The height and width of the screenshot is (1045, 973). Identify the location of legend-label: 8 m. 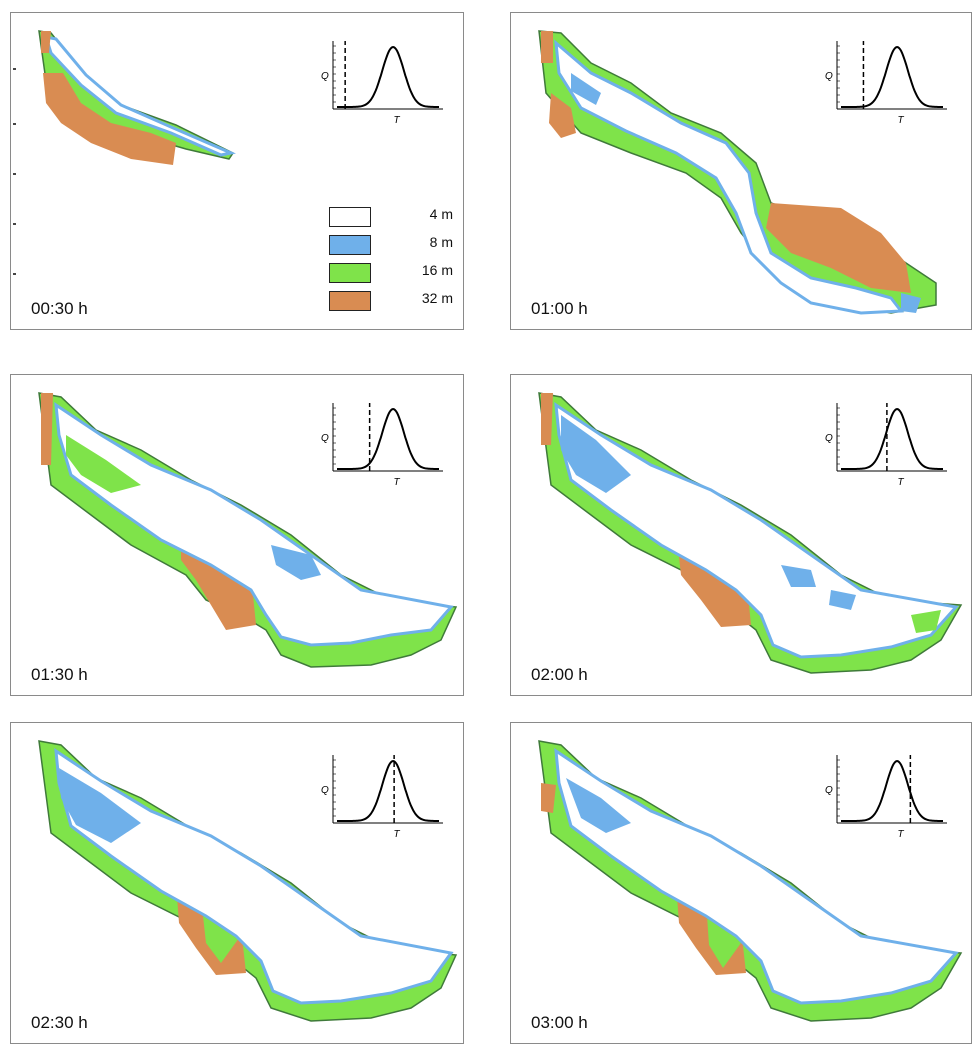
(441, 242).